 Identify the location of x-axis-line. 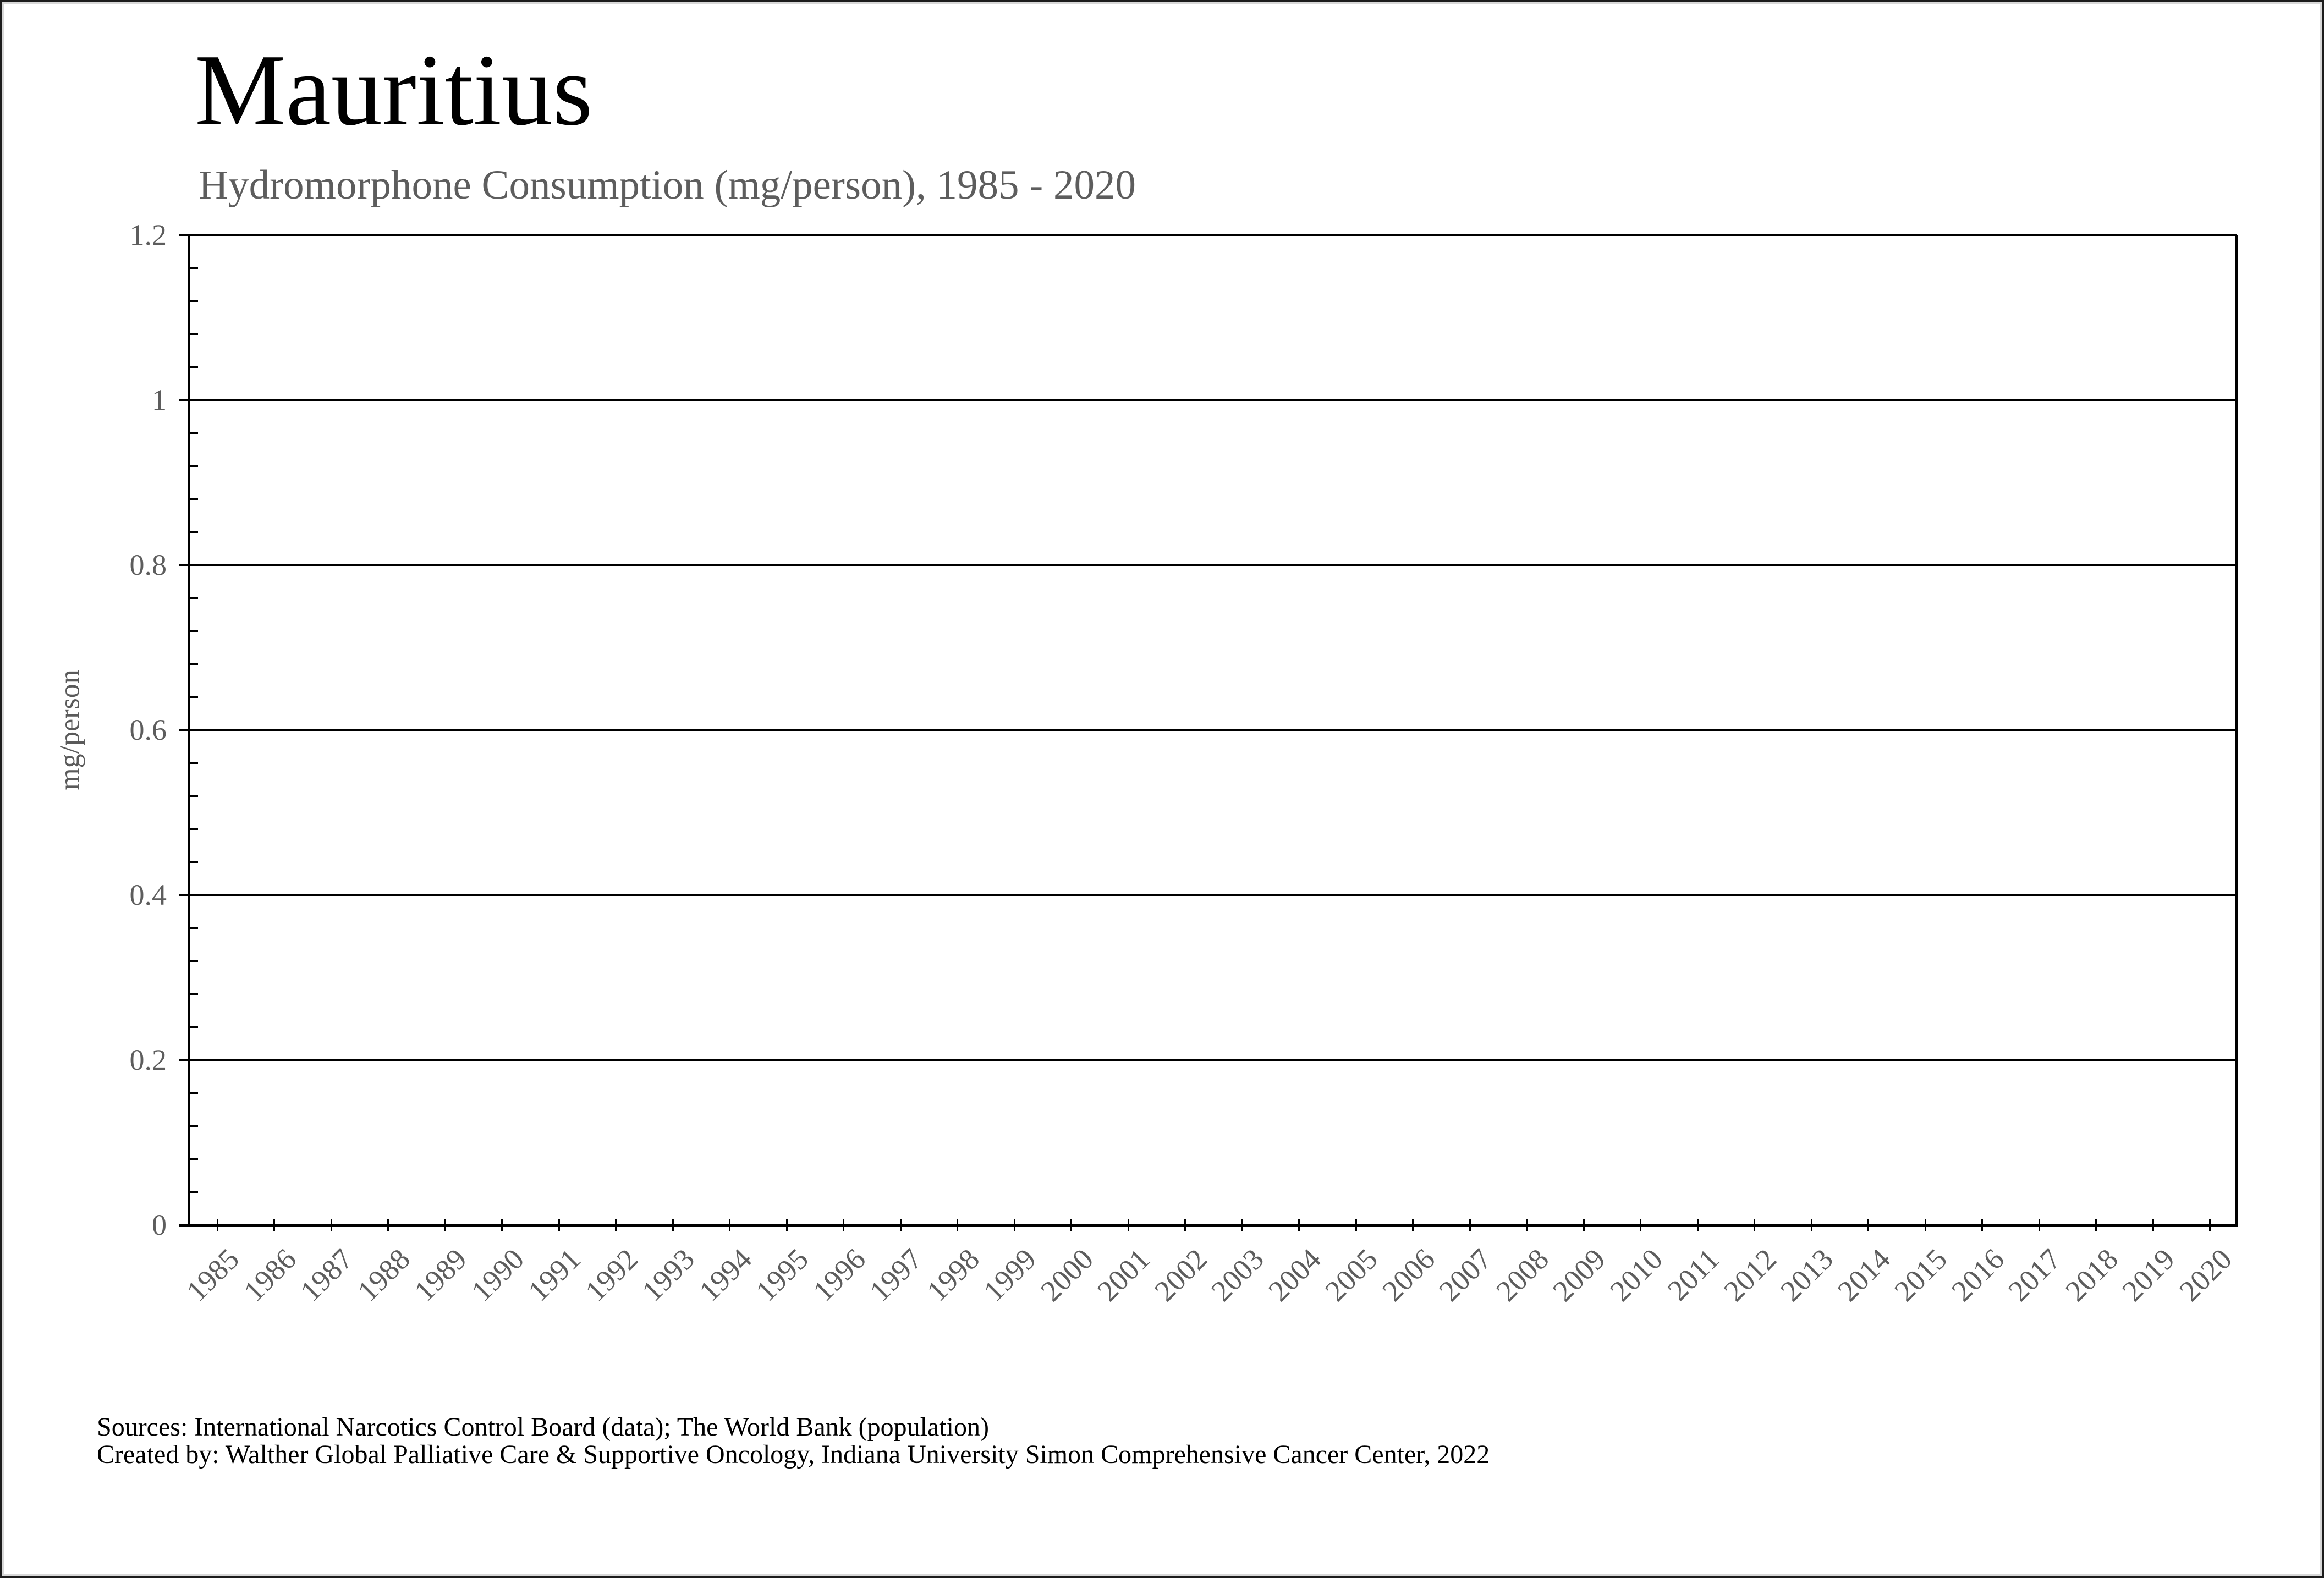
(1208, 1225).